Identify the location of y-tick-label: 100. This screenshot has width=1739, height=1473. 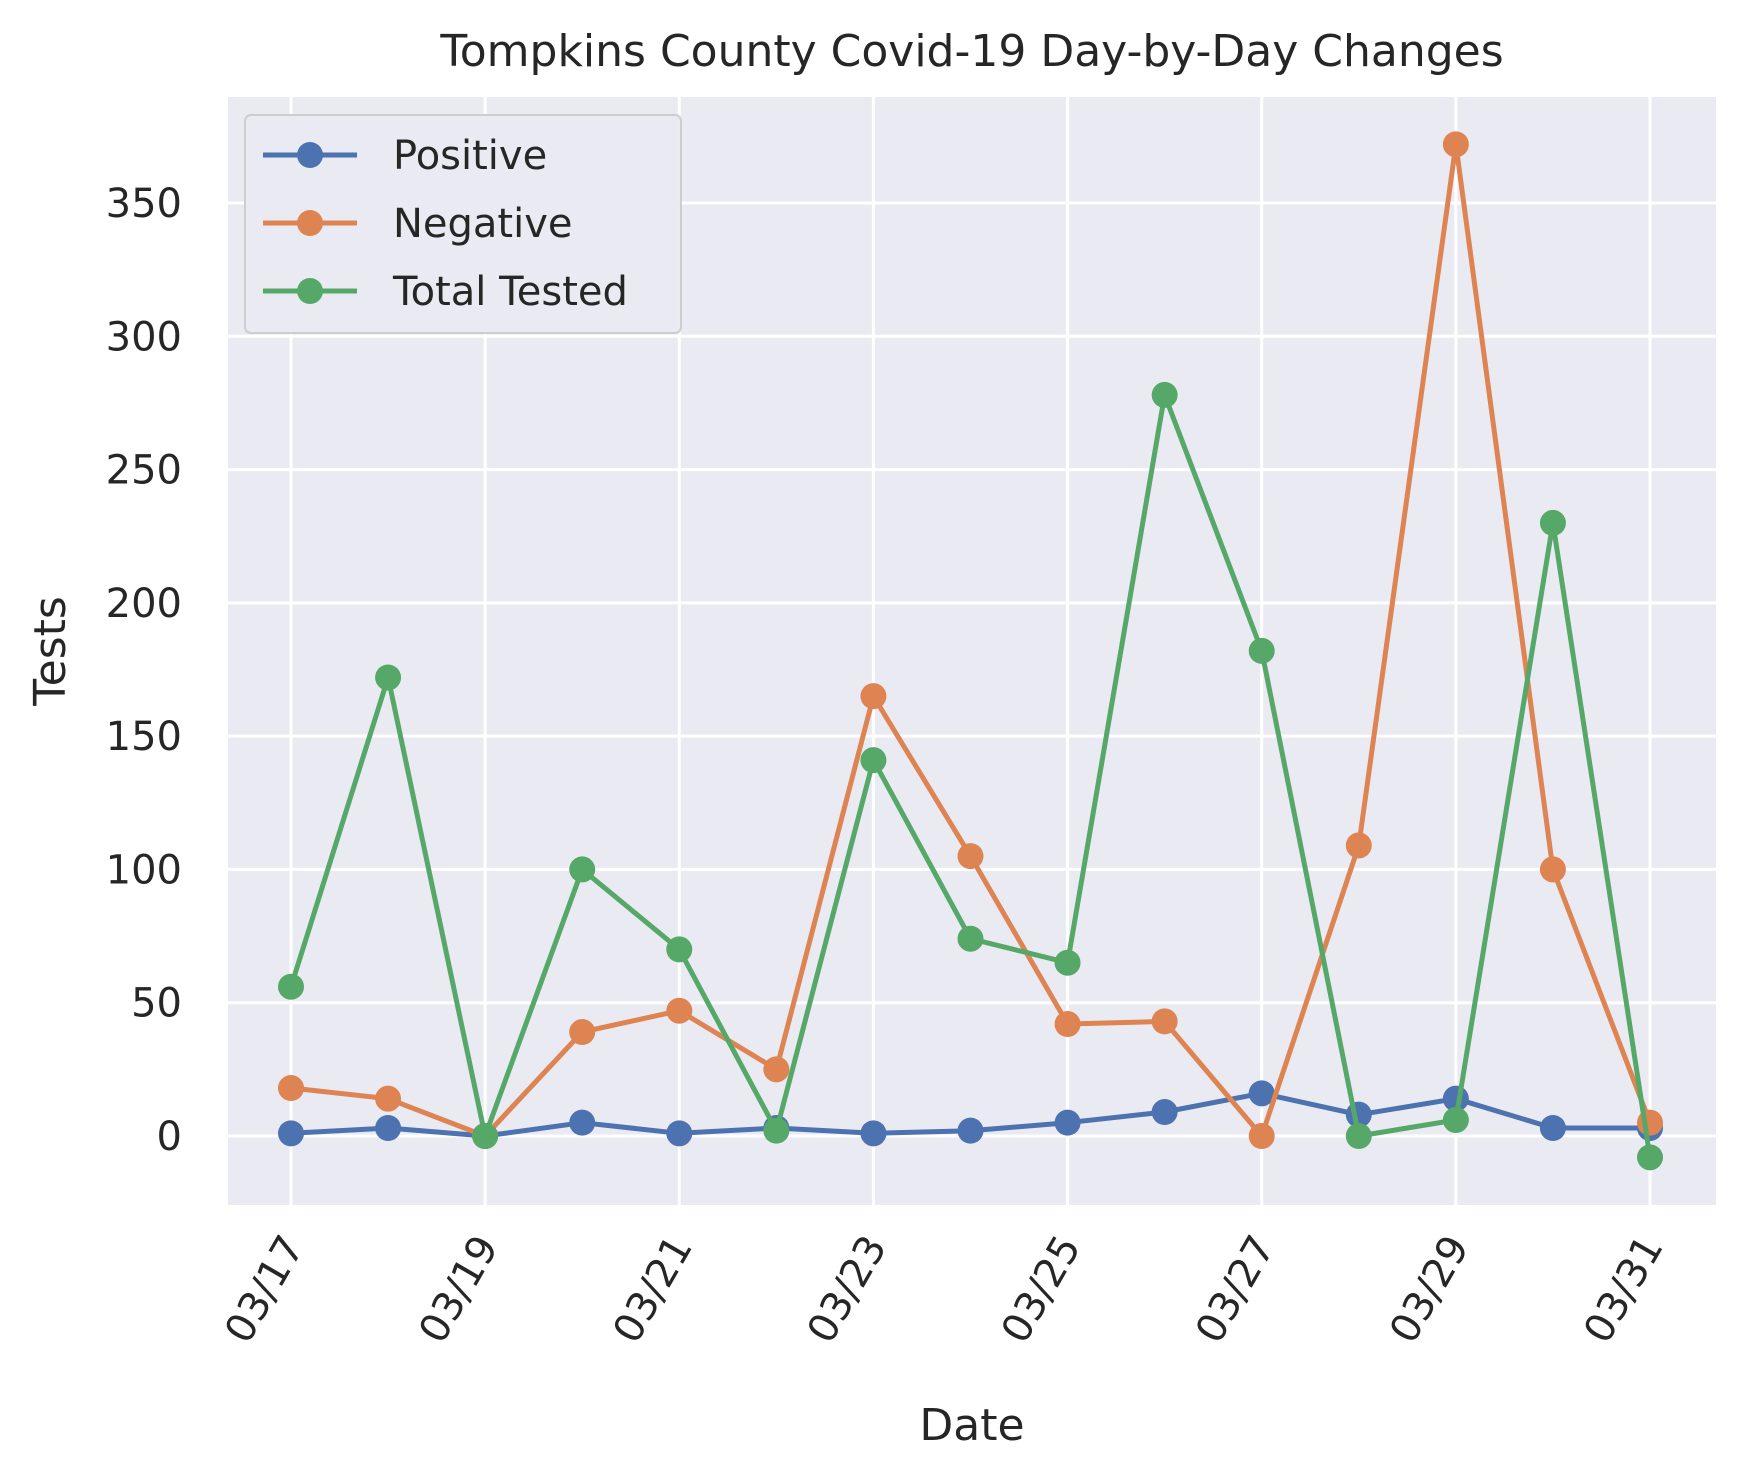
(144, 870).